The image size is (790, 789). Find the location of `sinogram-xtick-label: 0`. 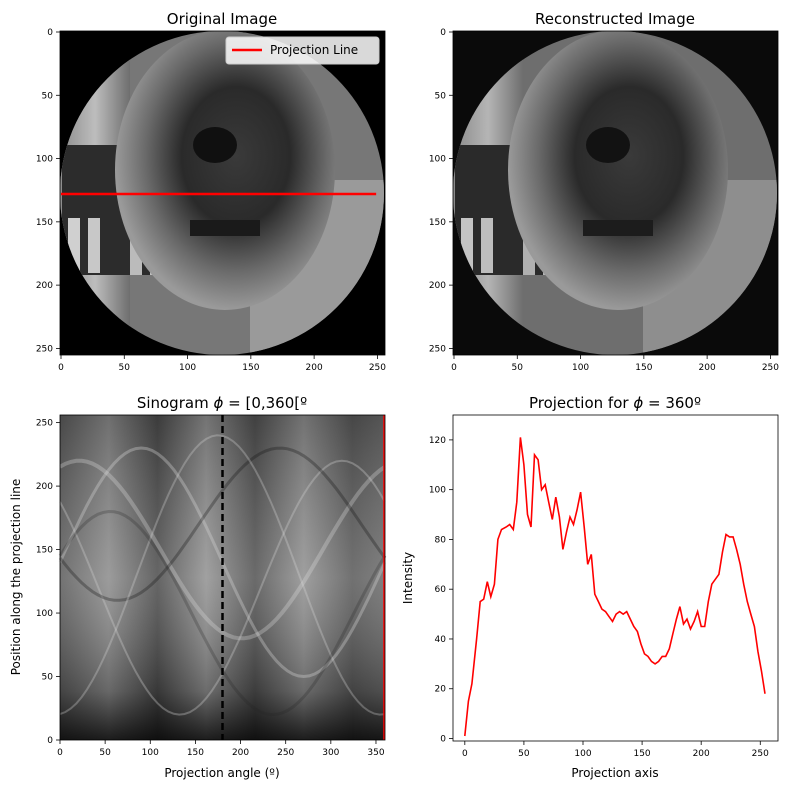

sinogram-xtick-label: 0 is located at coordinates (60, 753).